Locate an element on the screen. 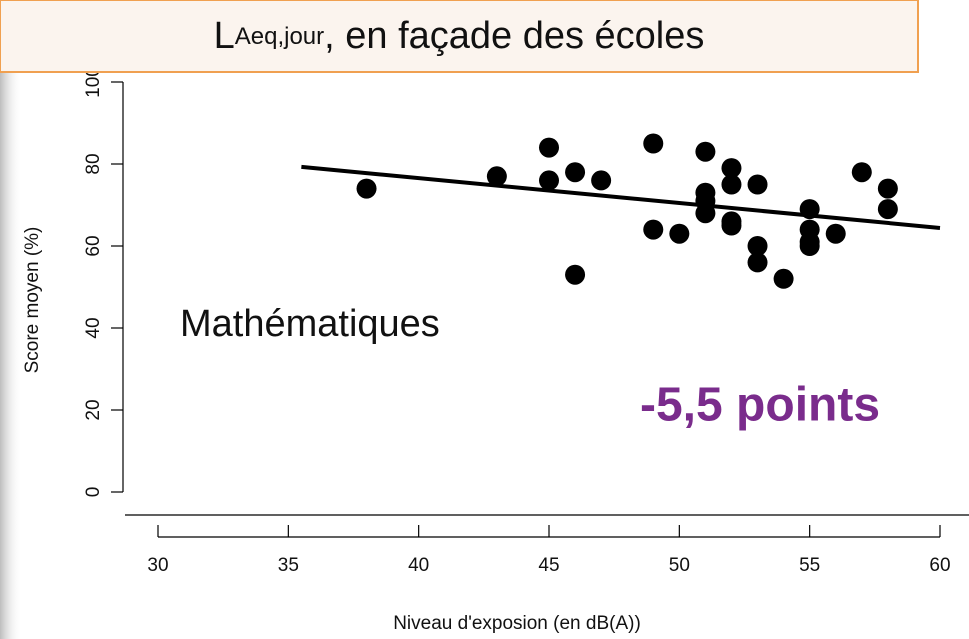 This screenshot has height=639, width=969. annotation: -5,5 points is located at coordinates (760, 405).